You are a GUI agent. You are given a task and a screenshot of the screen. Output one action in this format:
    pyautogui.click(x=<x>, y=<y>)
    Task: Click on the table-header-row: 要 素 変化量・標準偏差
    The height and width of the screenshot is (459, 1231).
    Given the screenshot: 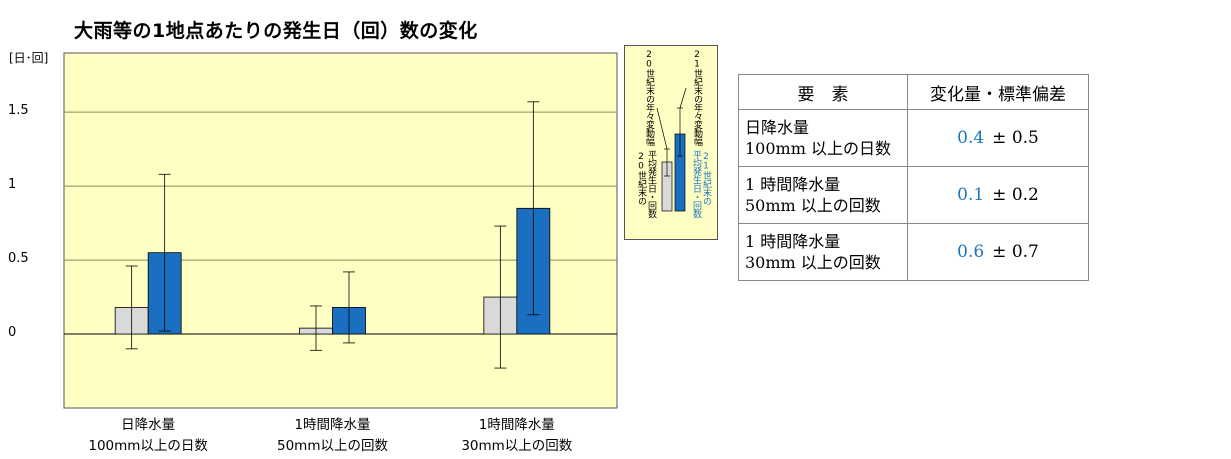 What is the action you would take?
    pyautogui.click(x=913, y=92)
    